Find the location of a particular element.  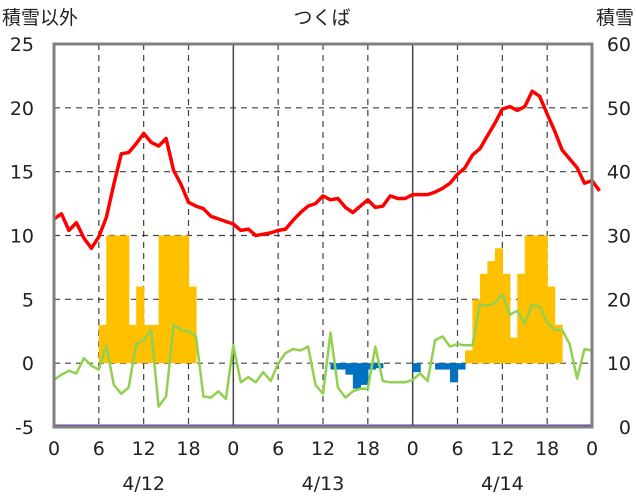

day-labels: 4/12 4/13 4/14 is located at coordinates (322, 484).